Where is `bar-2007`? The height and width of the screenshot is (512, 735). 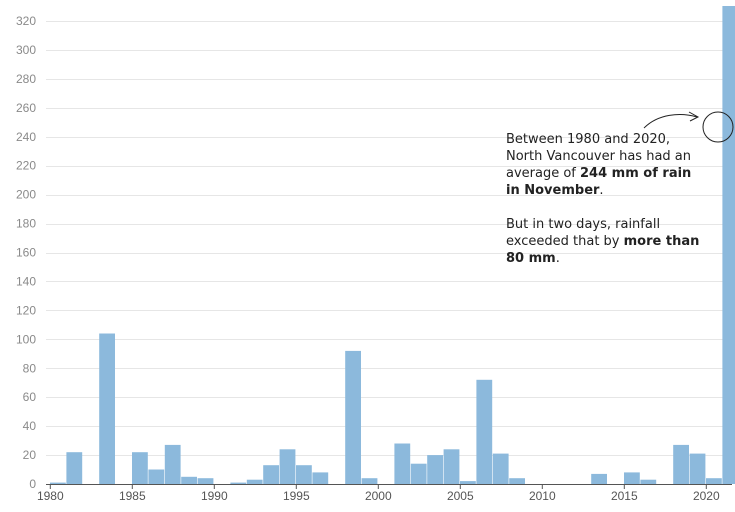 bar-2007 is located at coordinates (500, 468).